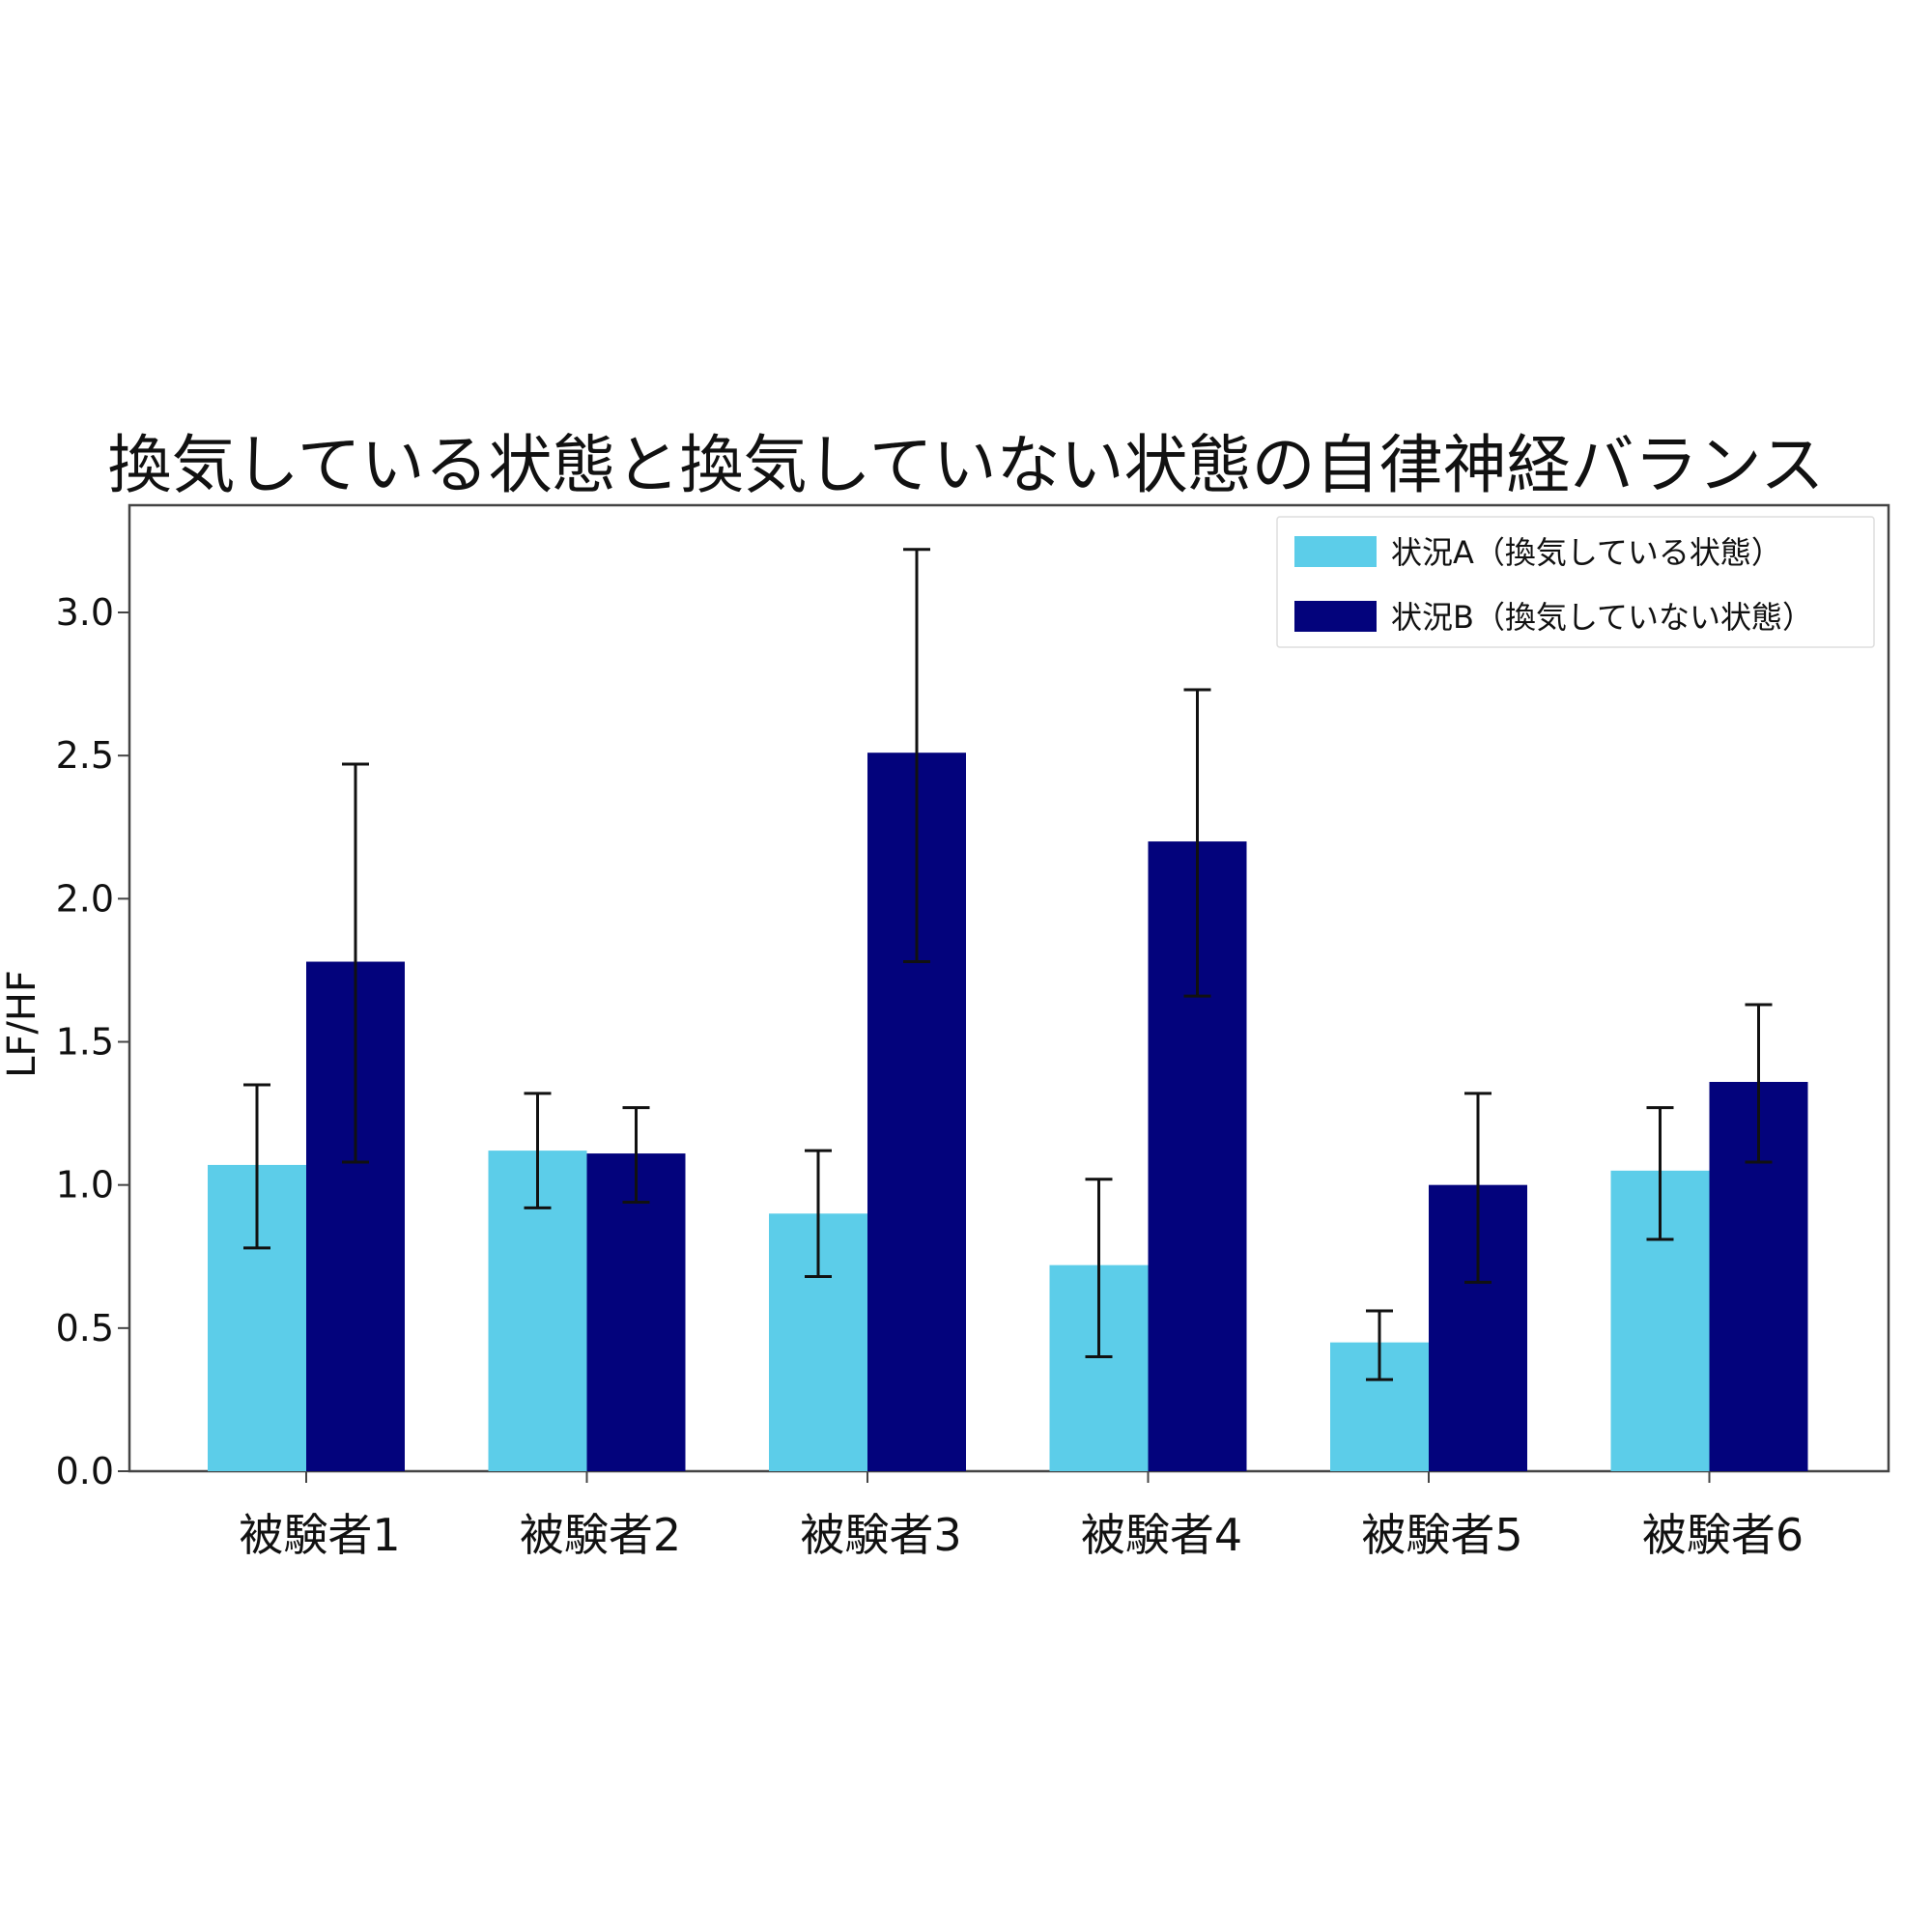 This screenshot has height=1932, width=1932. Describe the element at coordinates (85, 1471) in the screenshot. I see `y-tick-label: 0.0` at that location.